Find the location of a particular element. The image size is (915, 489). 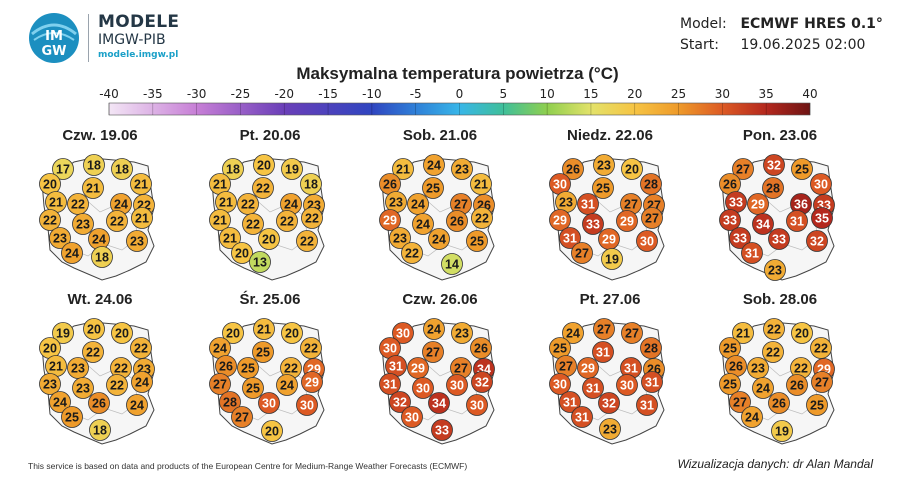

scale-tick-label: 30 is located at coordinates (722, 94).